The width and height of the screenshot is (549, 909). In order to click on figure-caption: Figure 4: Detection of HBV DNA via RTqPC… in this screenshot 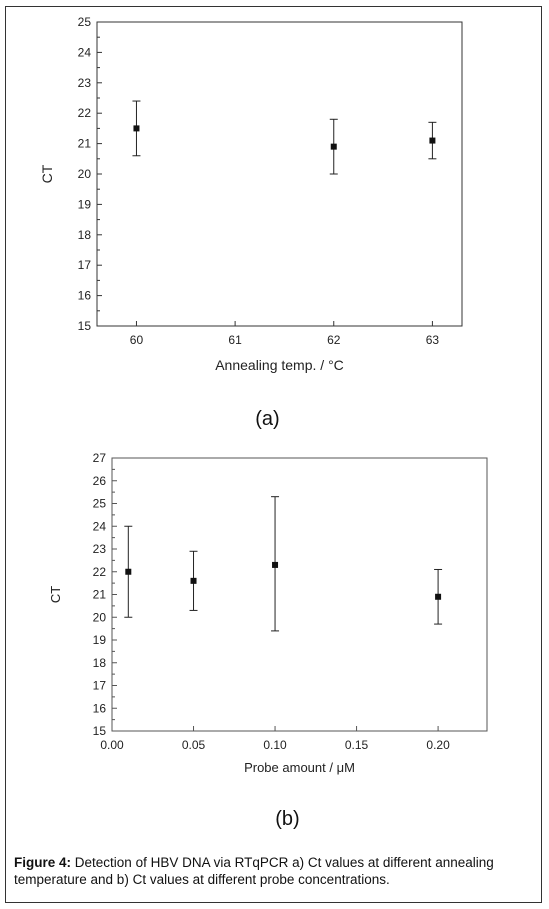, I will do `click(276, 871)`.